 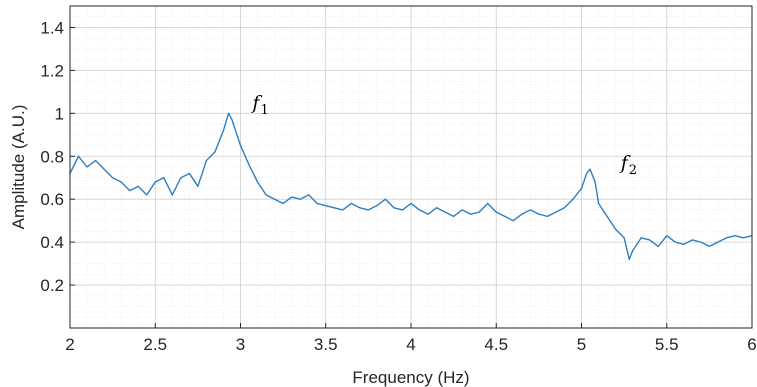 I want to click on x-tick-label: 2, so click(x=69, y=344).